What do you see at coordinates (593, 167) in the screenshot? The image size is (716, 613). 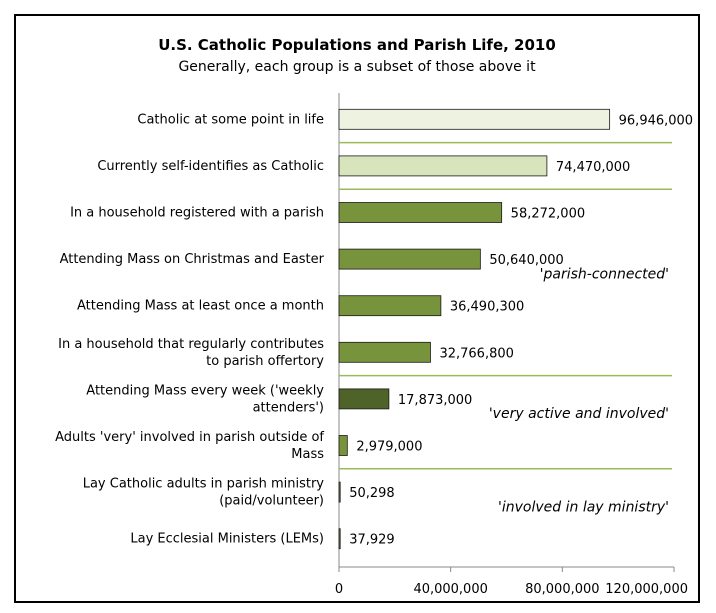 I see `data-label: 74,470,000` at bounding box center [593, 167].